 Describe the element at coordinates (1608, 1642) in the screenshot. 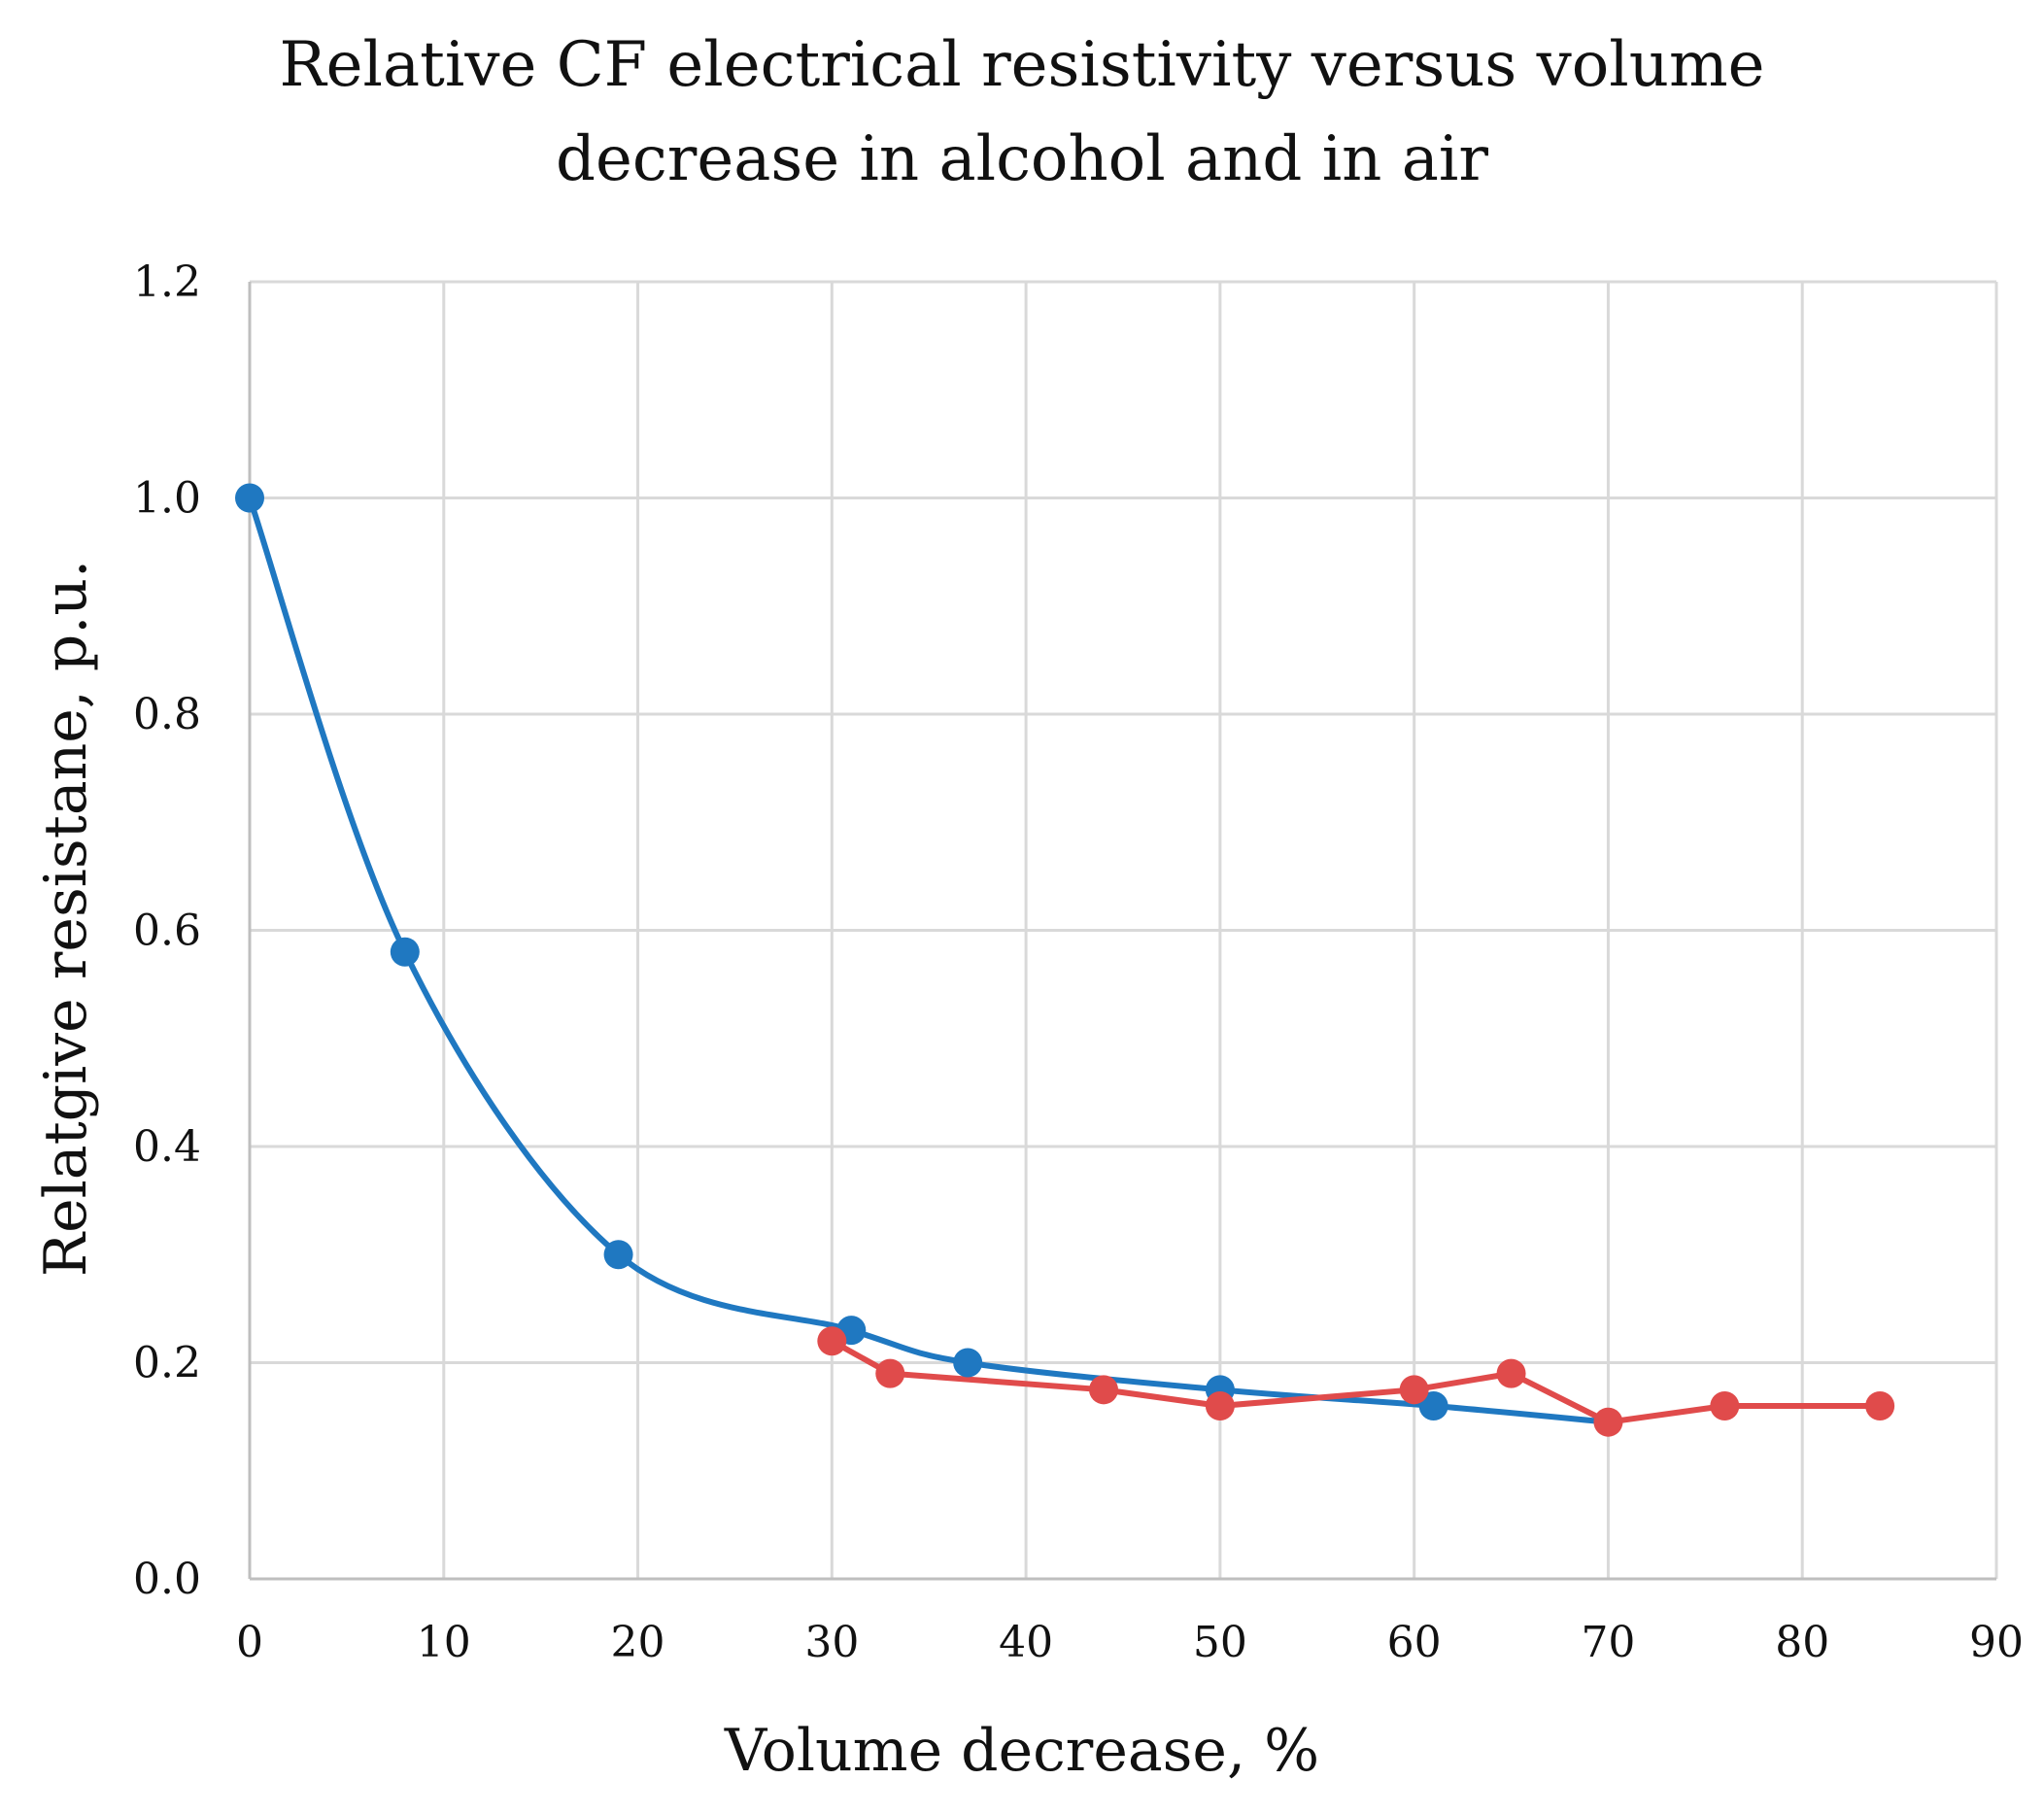

I see `x-tick-label-7: 70` at that location.